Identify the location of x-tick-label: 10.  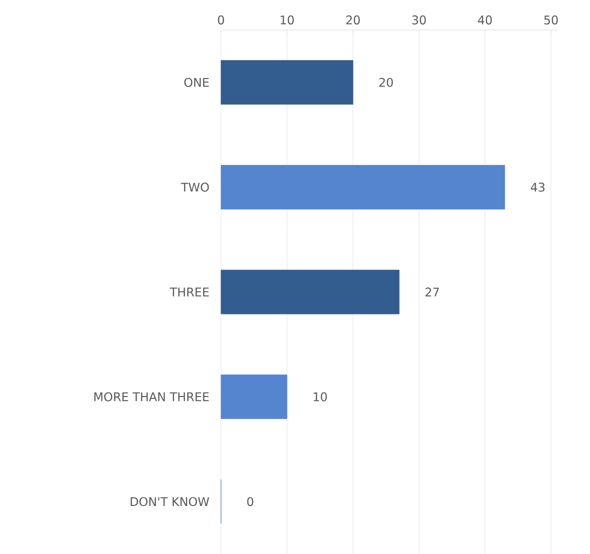
(287, 19).